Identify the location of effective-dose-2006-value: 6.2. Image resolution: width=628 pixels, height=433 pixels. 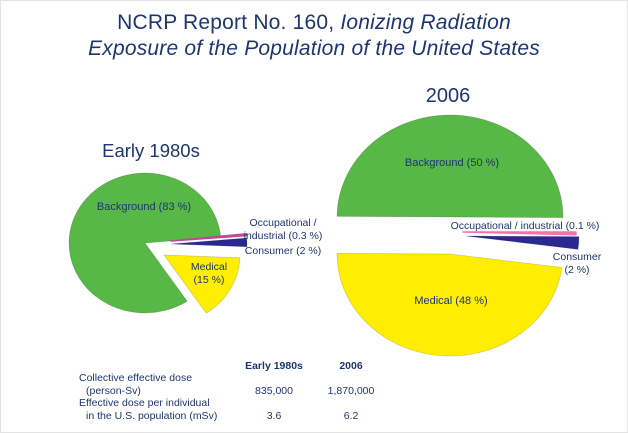
(351, 415).